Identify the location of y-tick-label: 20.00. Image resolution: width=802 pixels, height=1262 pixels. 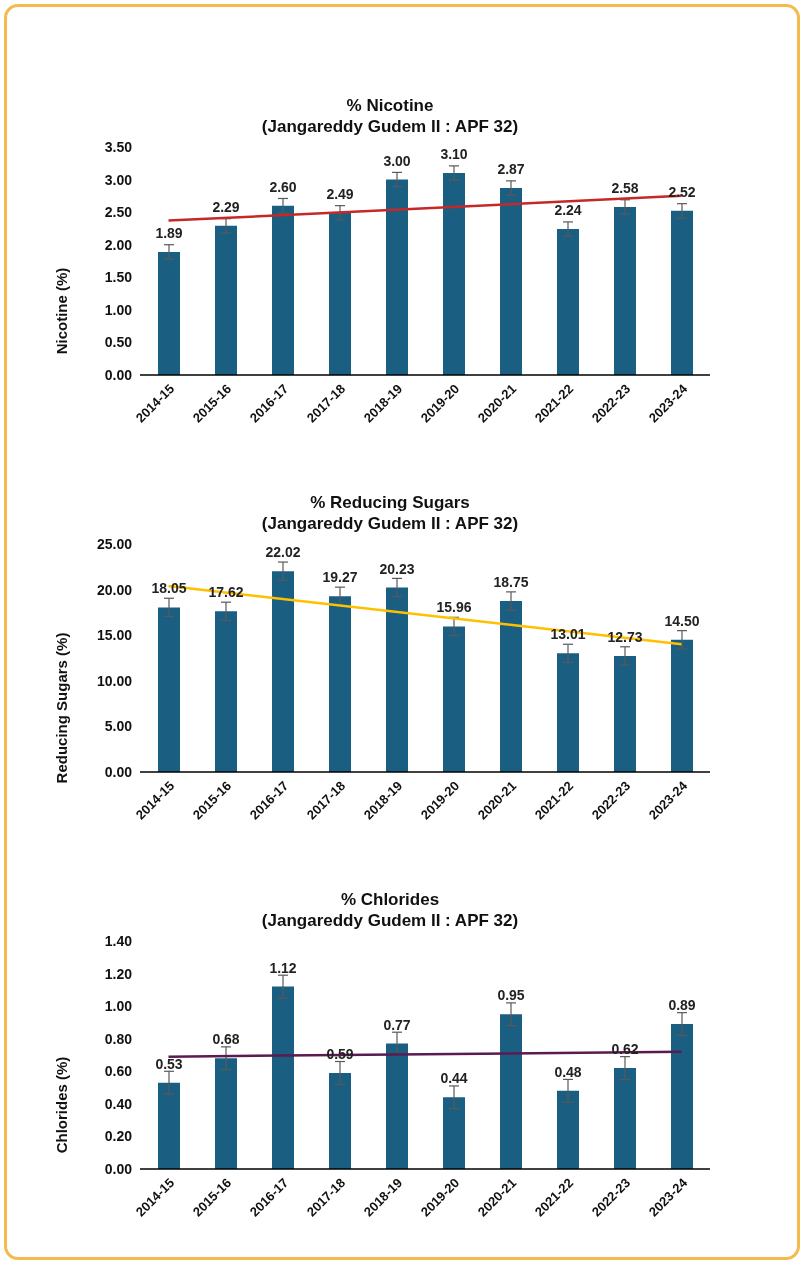
(114, 589).